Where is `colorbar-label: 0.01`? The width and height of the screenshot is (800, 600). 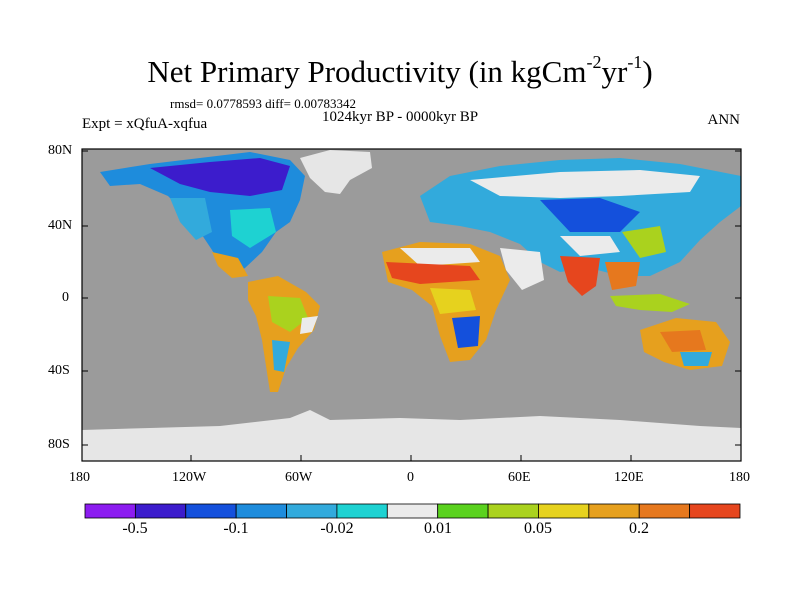
colorbar-label: 0.01 is located at coordinates (438, 528).